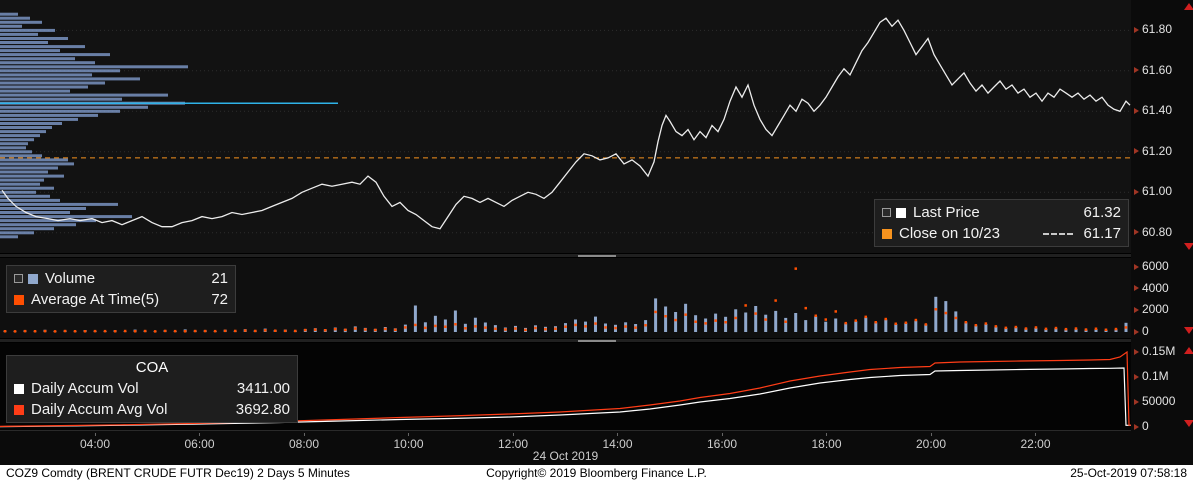  I want to click on accum-legend-title: COA, so click(152, 367).